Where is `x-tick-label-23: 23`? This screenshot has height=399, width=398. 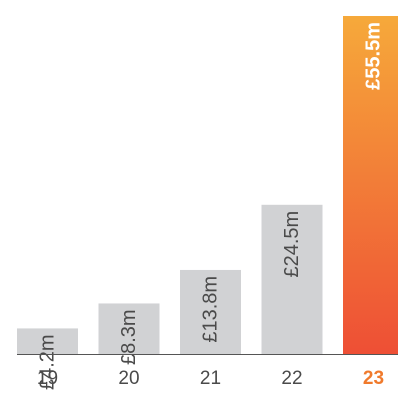 x-tick-label-23: 23 is located at coordinates (373, 378).